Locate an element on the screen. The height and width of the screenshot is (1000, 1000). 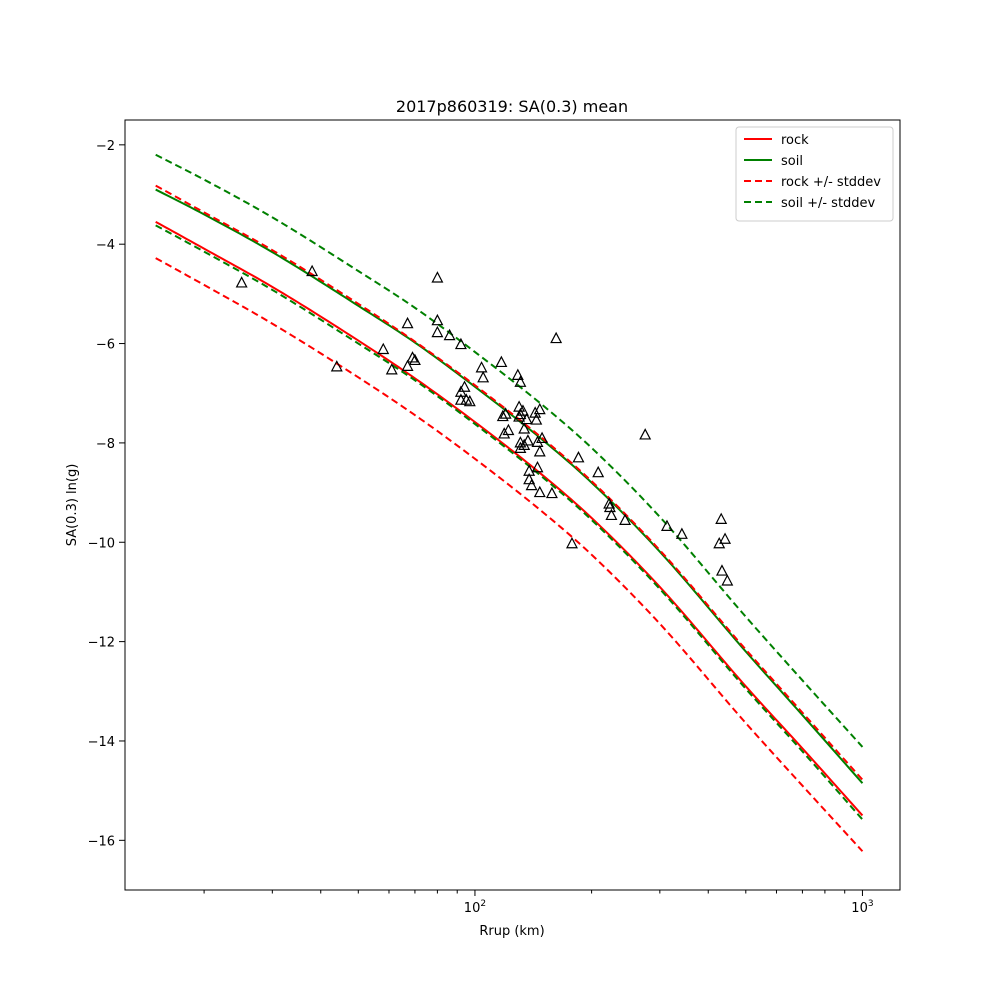
y-axis-label: SA(0.3) ln(g) is located at coordinates (72, 505).